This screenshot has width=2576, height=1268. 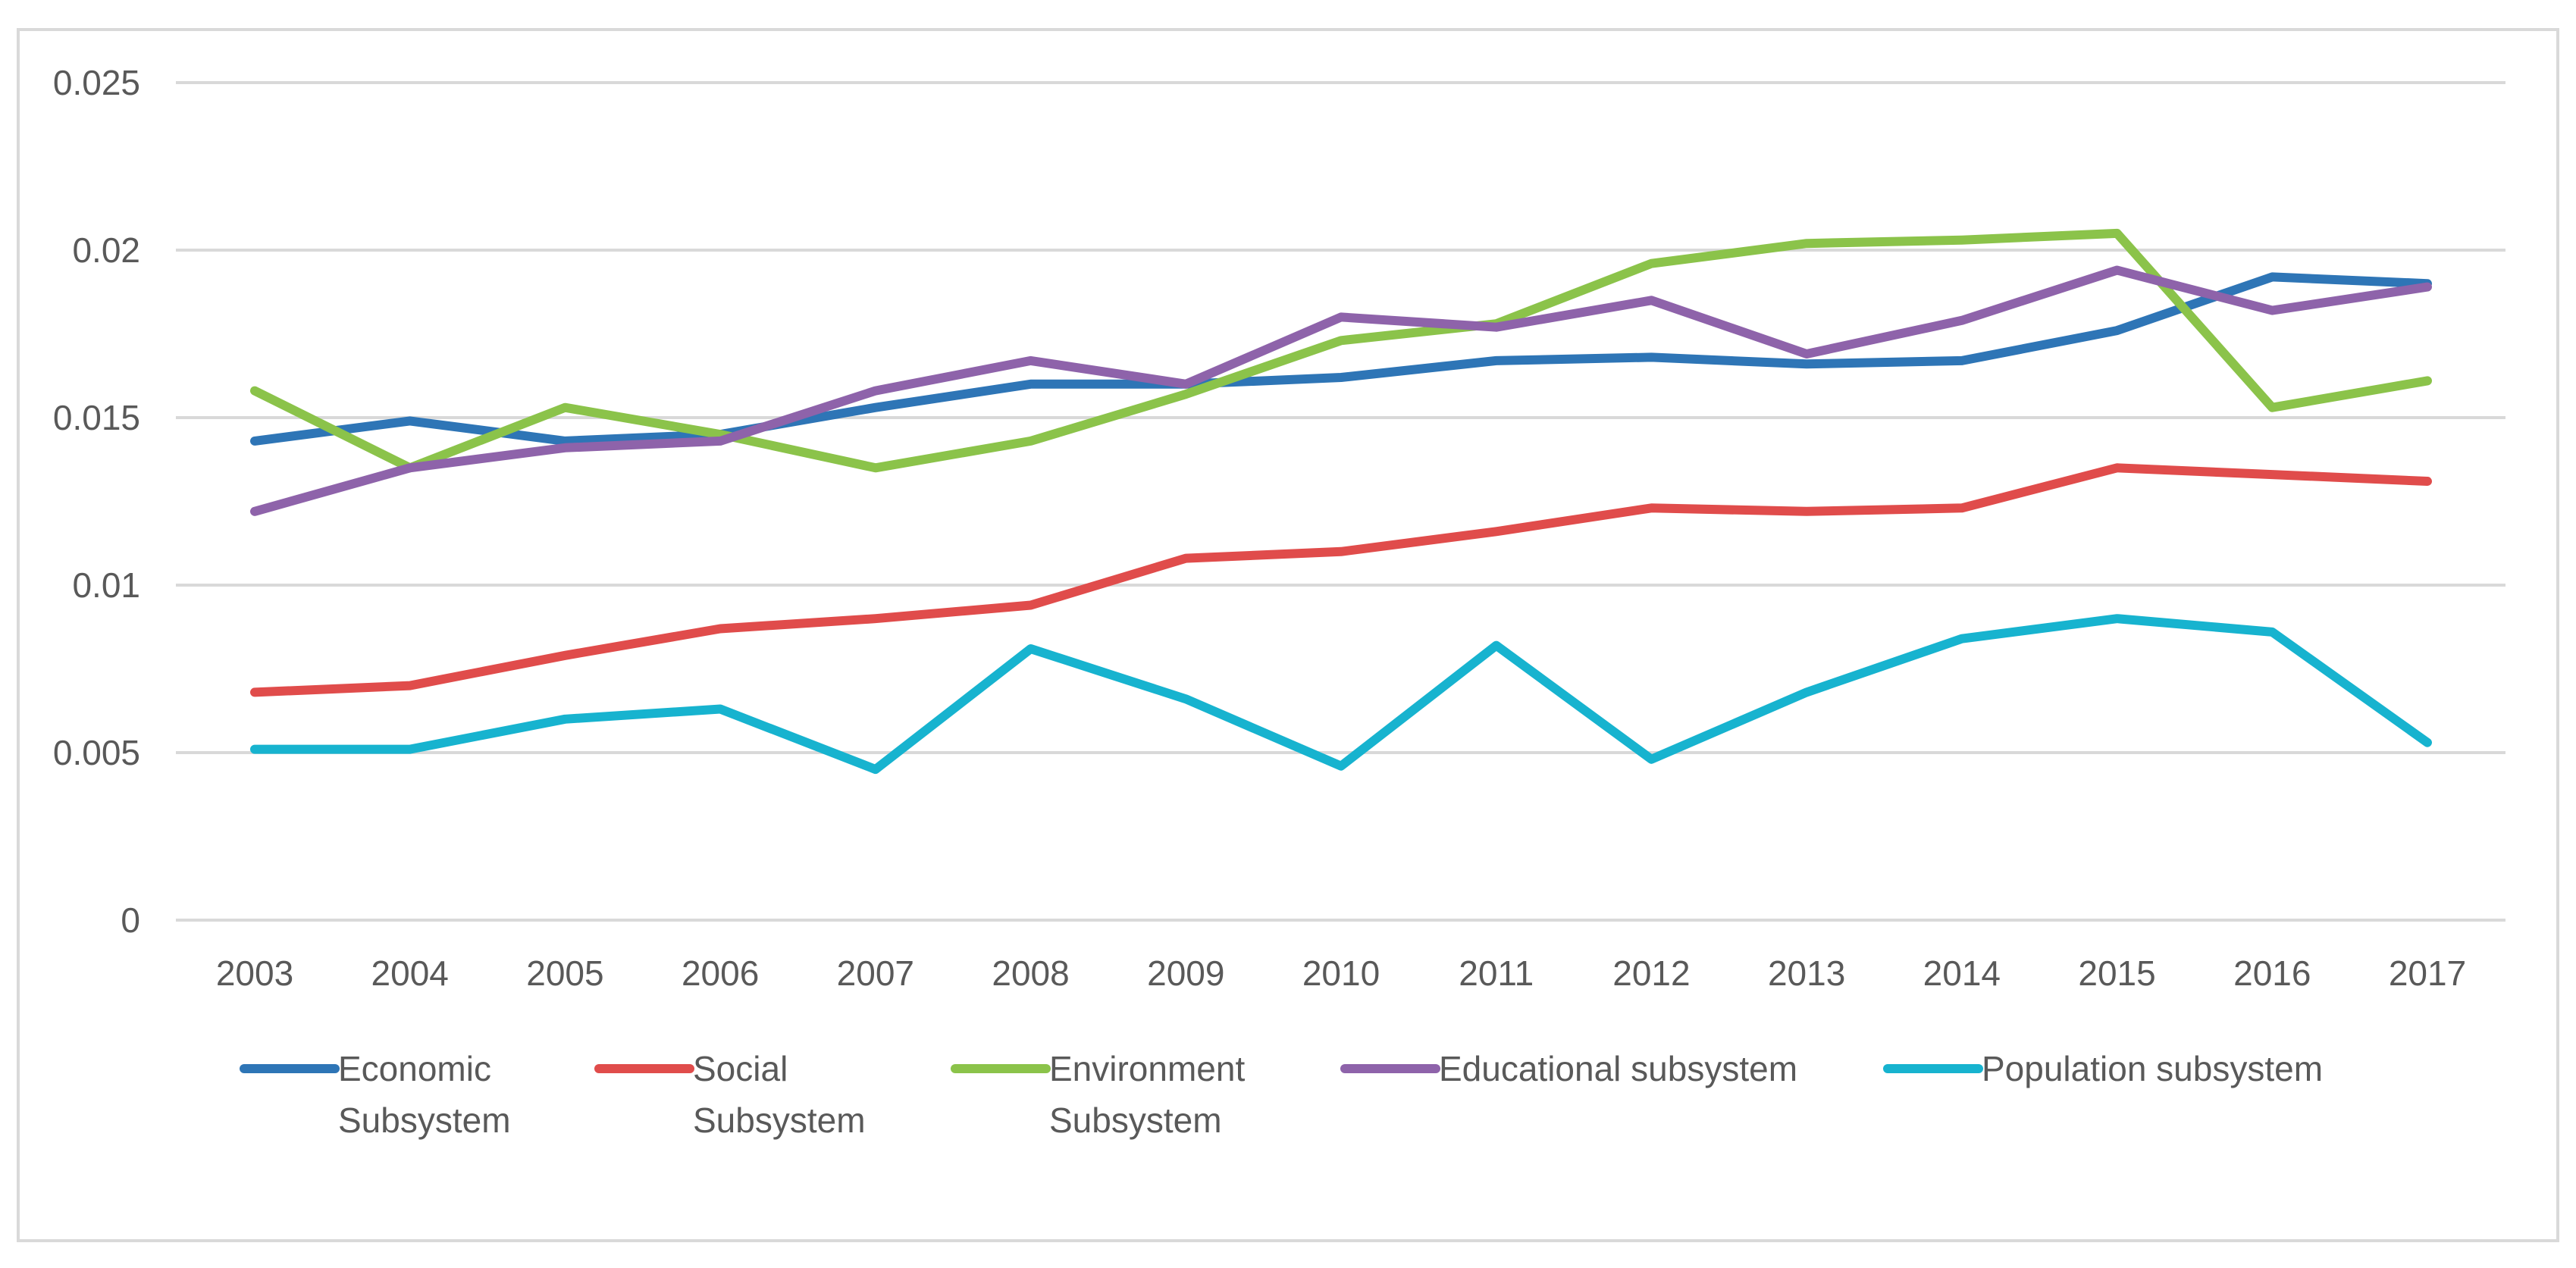 What do you see at coordinates (96, 82) in the screenshot?
I see `y-tick-label: 0.025` at bounding box center [96, 82].